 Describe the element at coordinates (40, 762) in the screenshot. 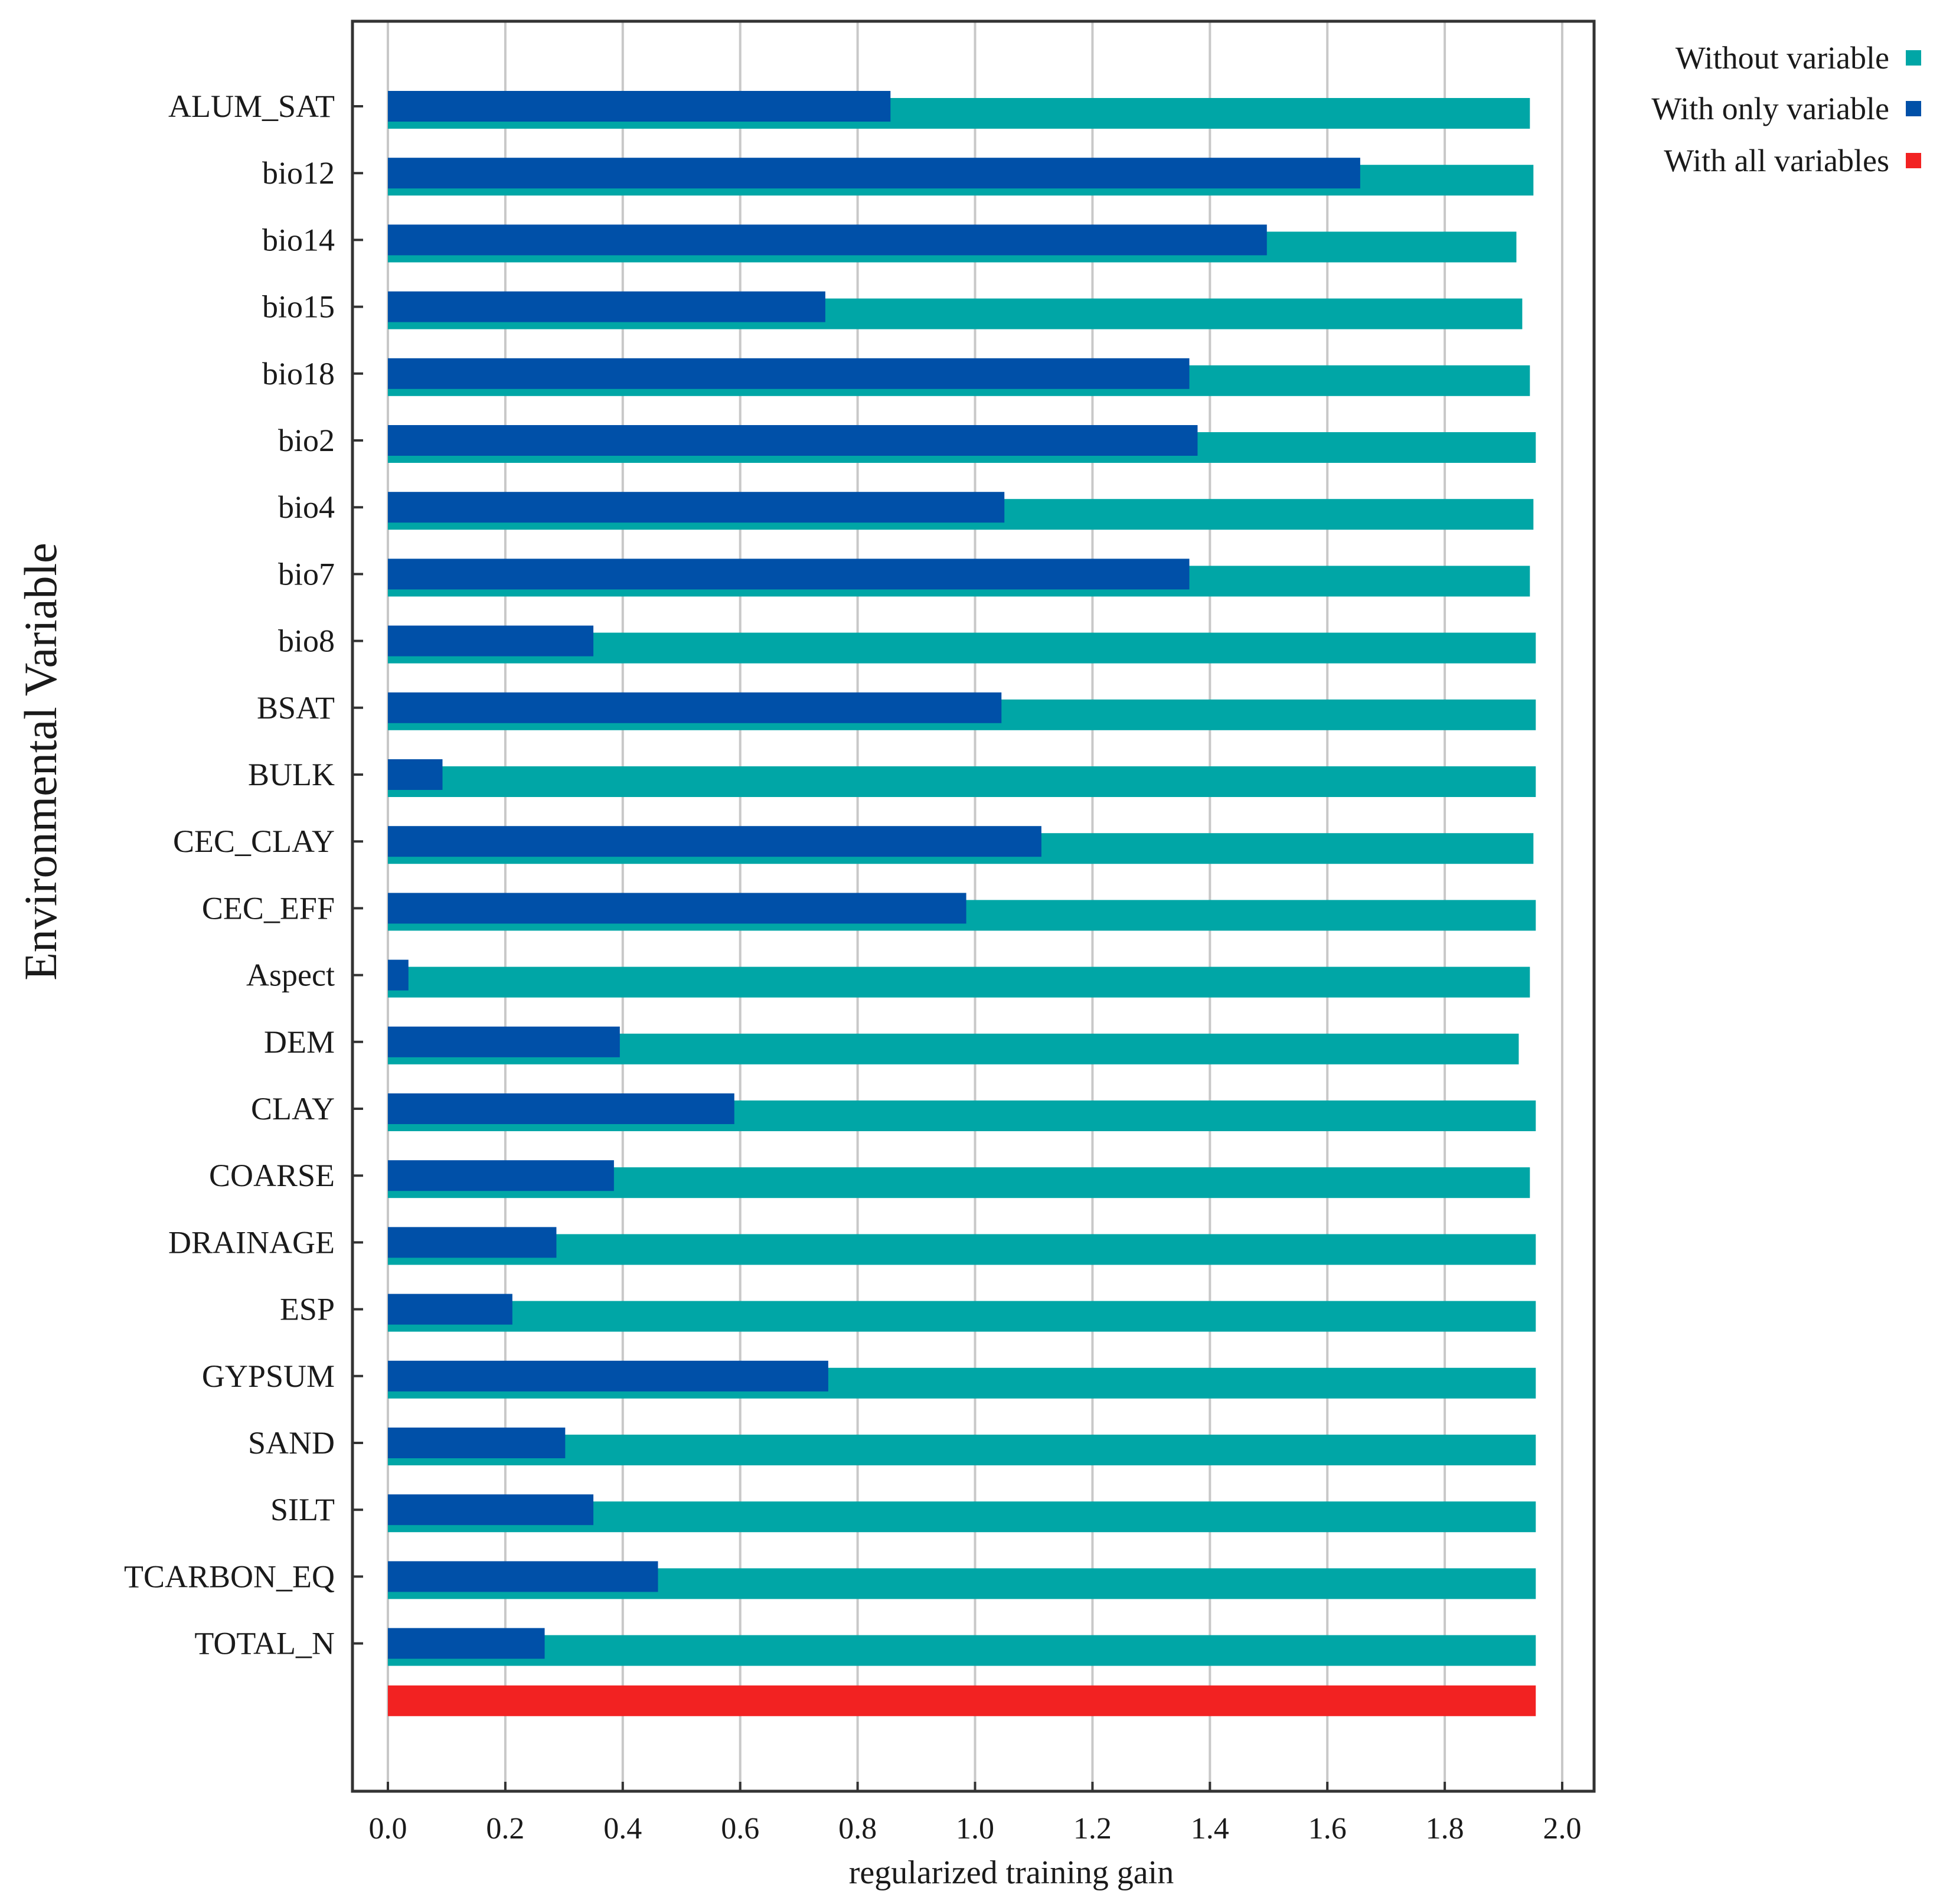

I see `y-axis-title: Environmental Variable` at that location.